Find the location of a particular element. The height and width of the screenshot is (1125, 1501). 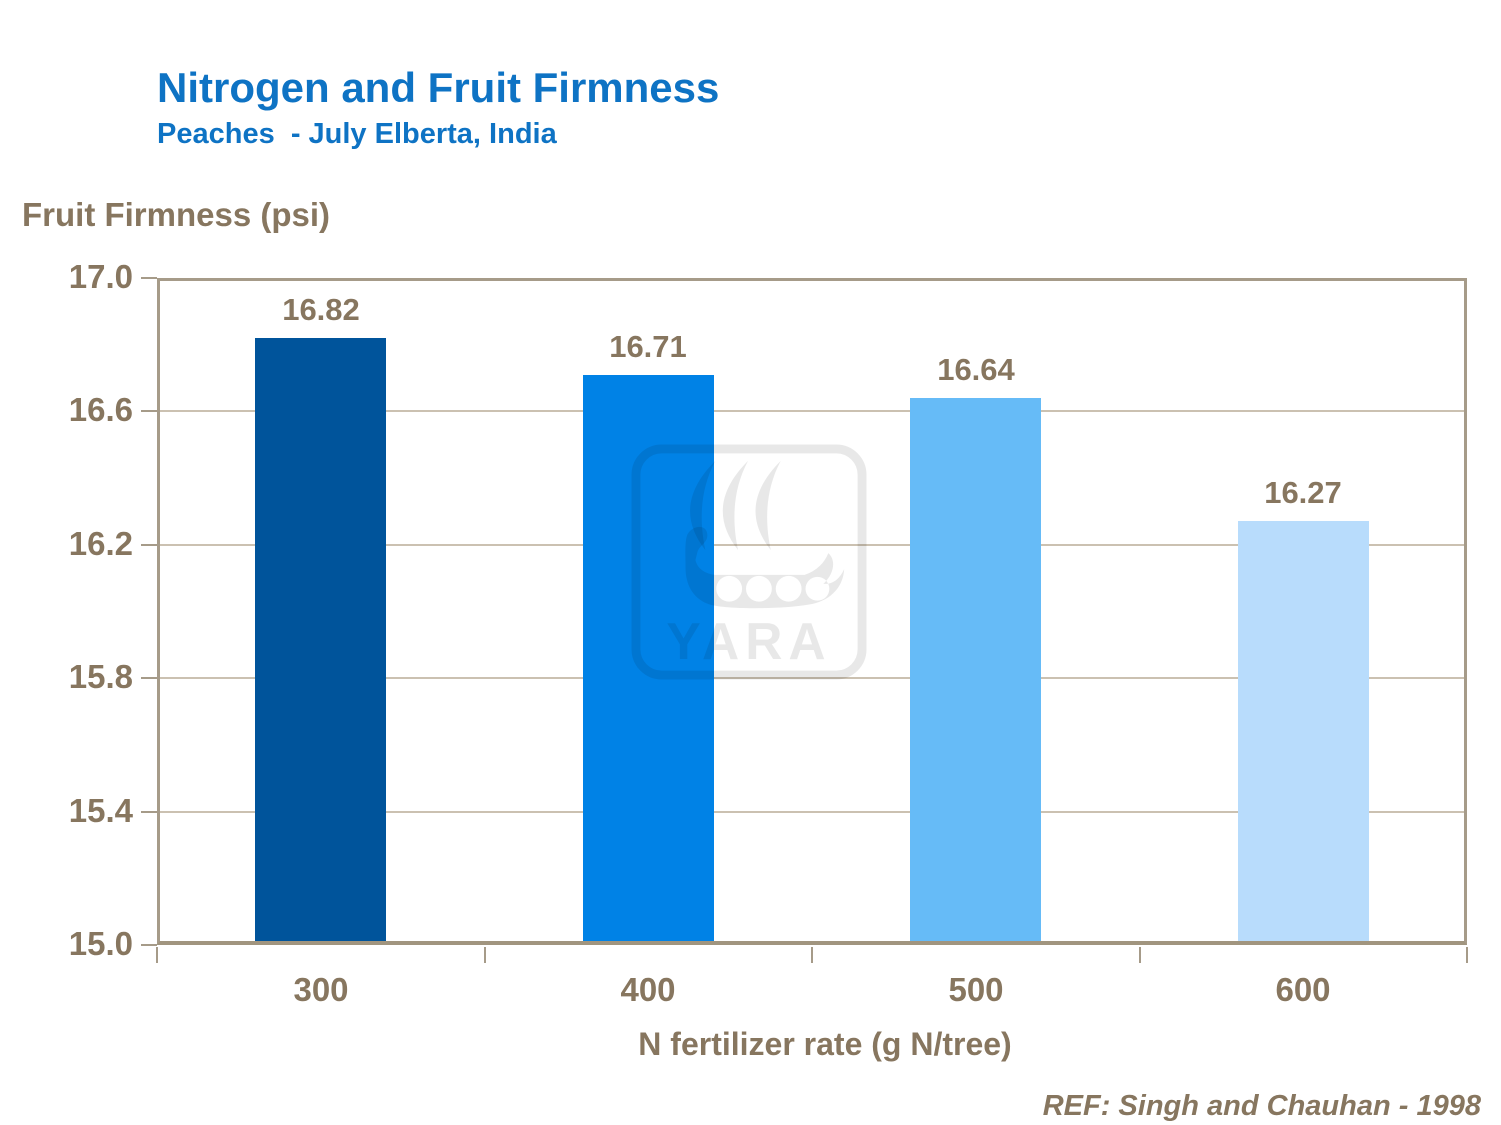

y-tick-label: 17.0 is located at coordinates (100, 276).